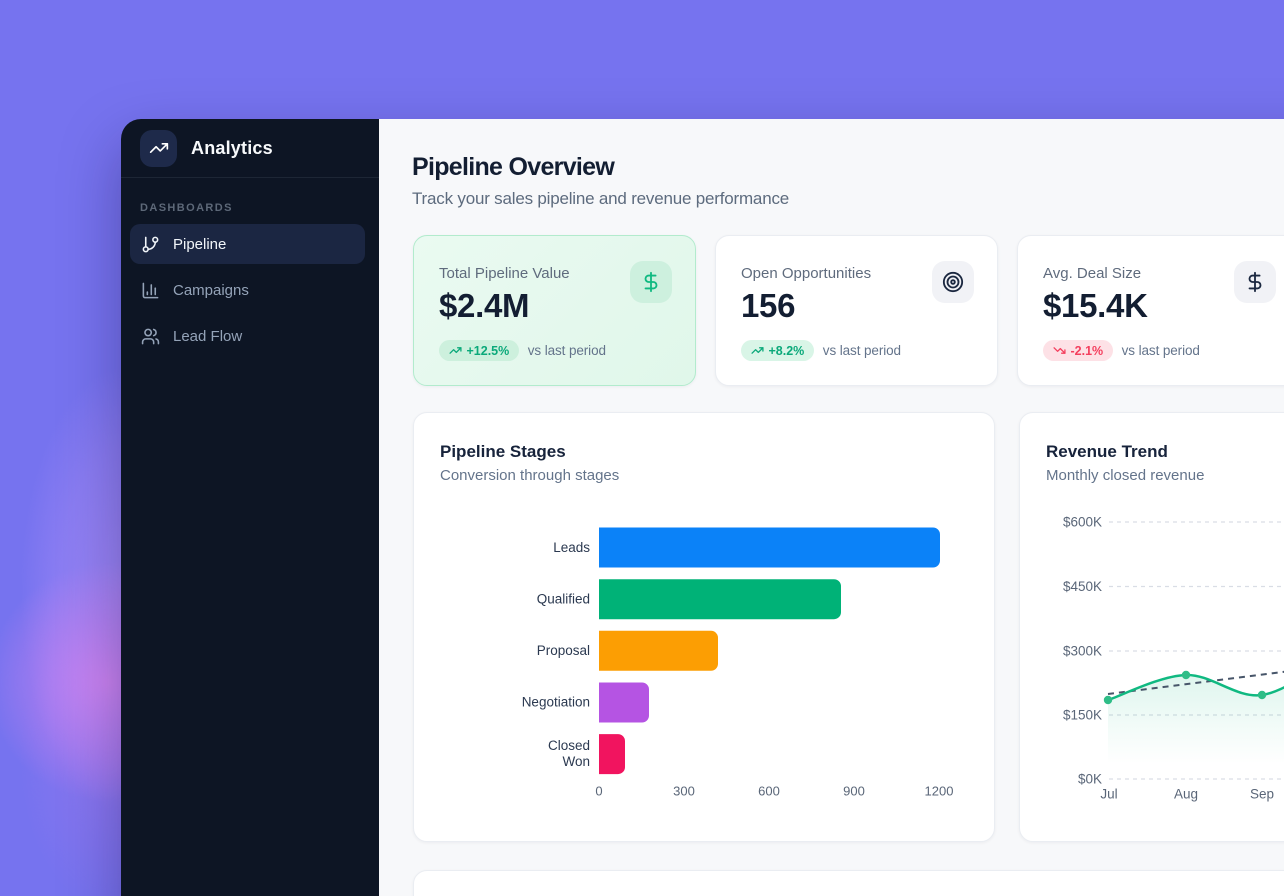 The image size is (1284, 896). I want to click on svg-text: 0, so click(598, 791).